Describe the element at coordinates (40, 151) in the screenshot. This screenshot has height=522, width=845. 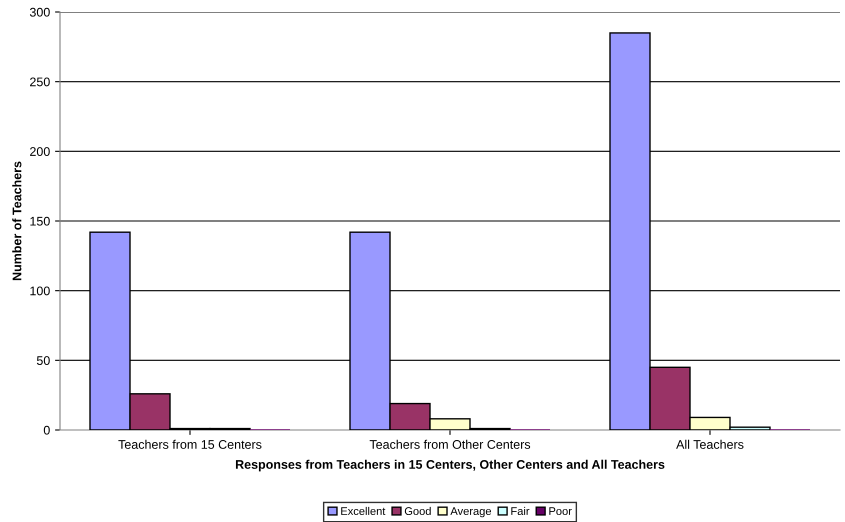
I see `y-tick-label: 200` at that location.